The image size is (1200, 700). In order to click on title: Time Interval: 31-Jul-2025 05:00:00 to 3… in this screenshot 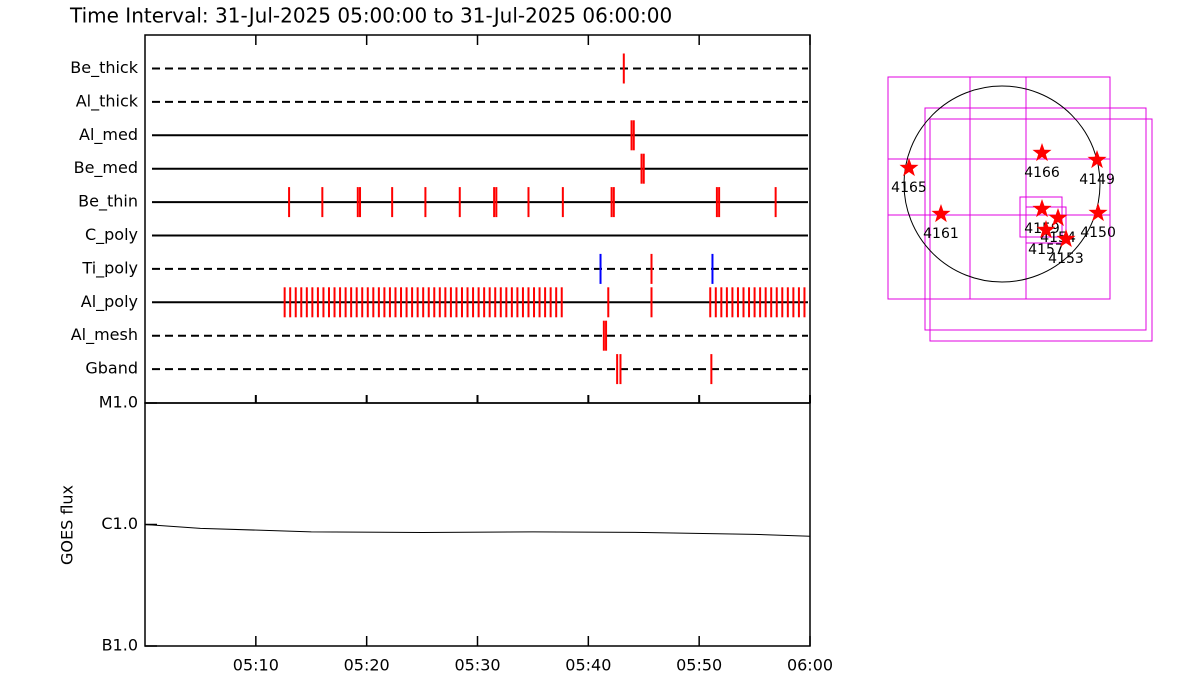, I will do `click(370, 16)`.